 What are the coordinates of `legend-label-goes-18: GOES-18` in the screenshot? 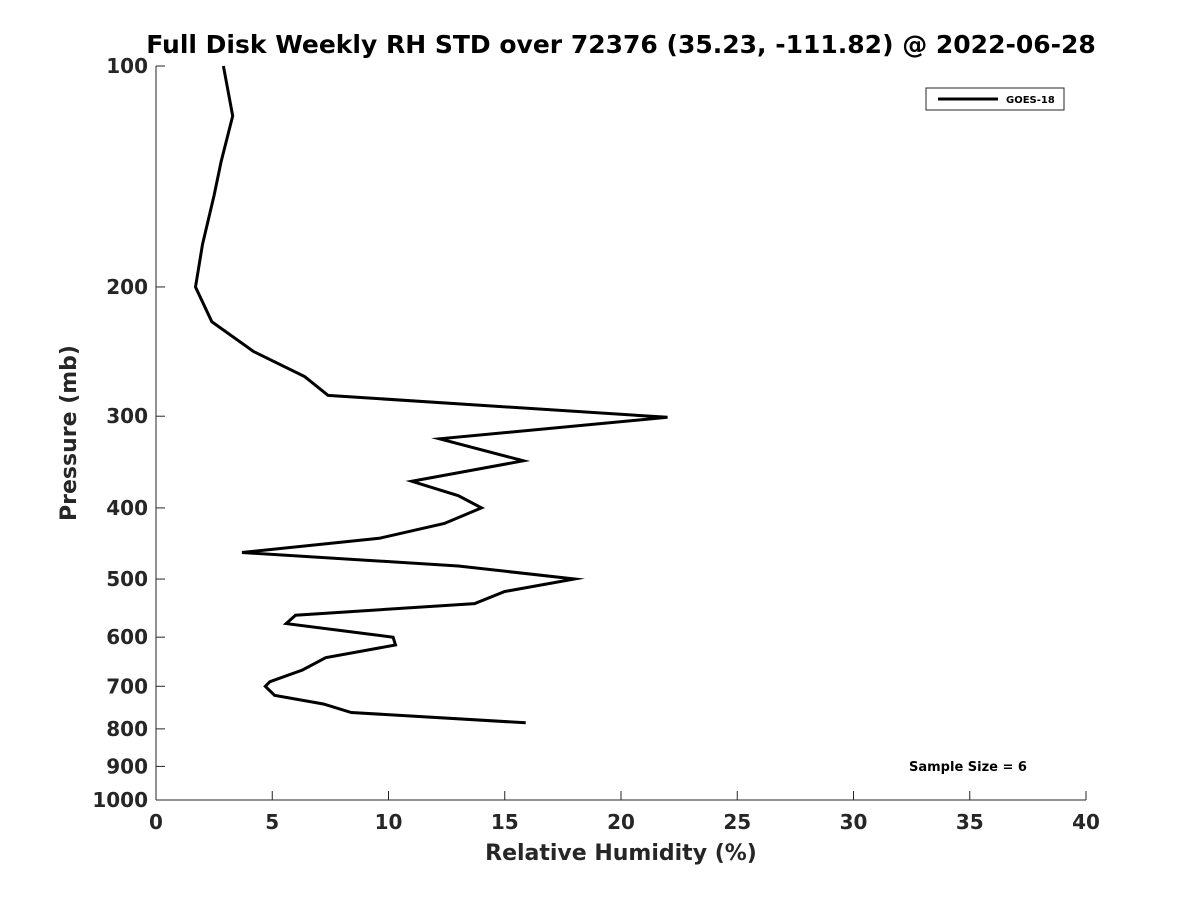 It's located at (1030, 100).